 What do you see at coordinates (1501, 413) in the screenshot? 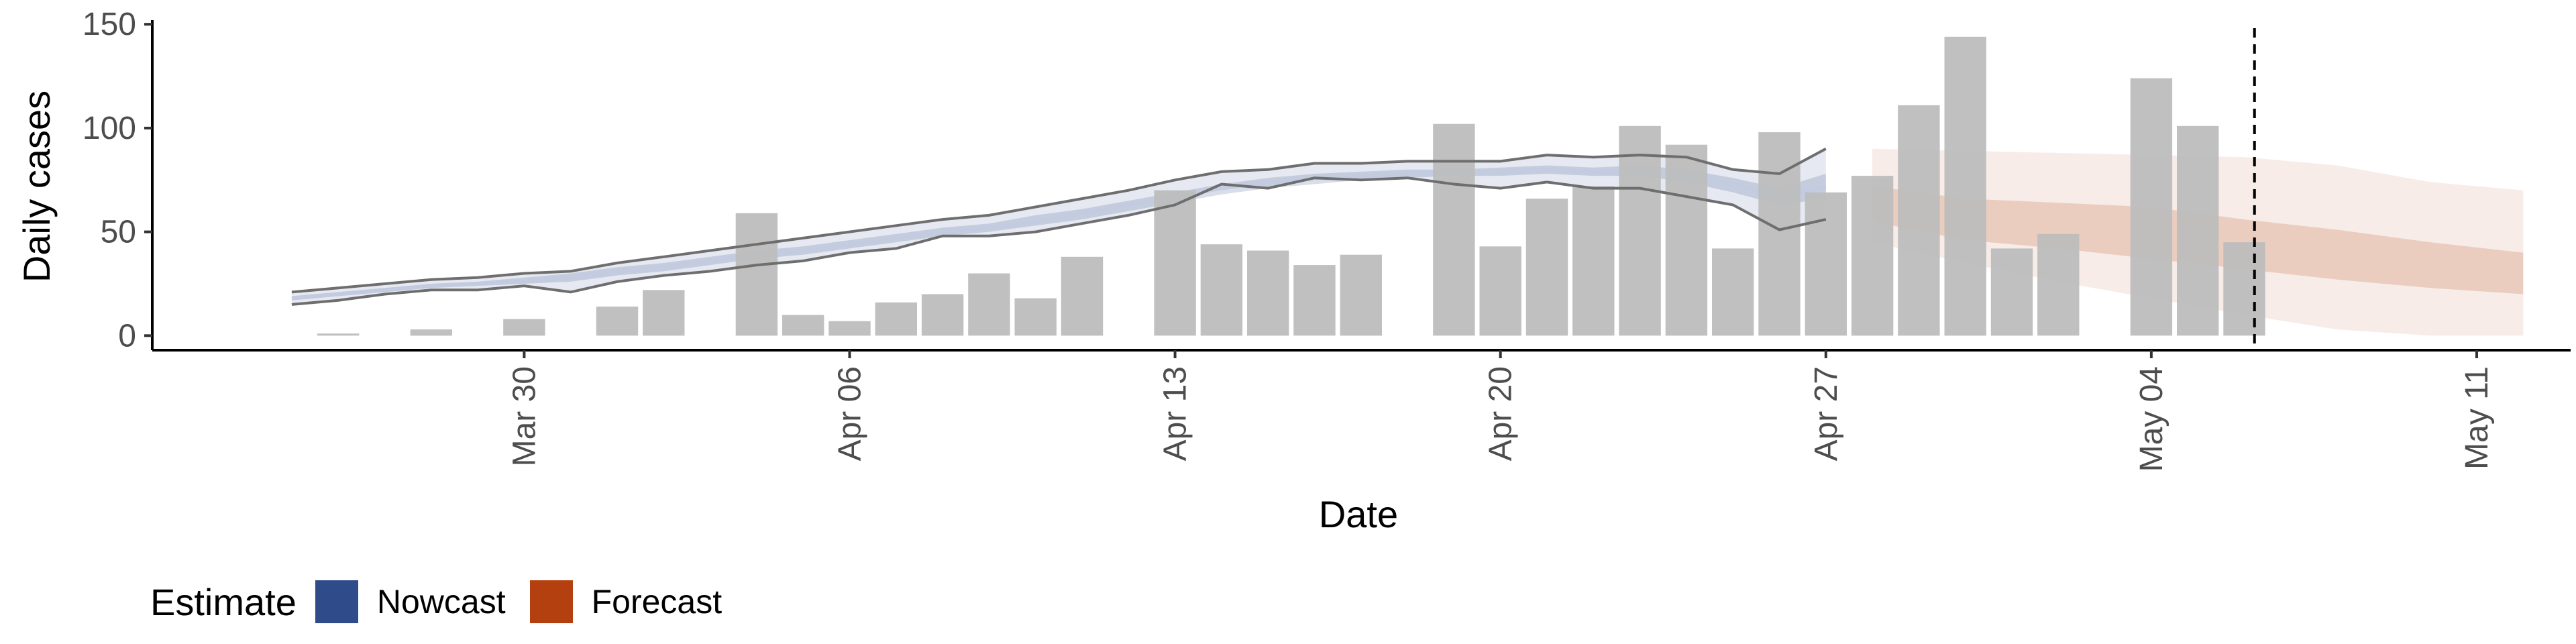
I see `x-tick-label-2020-04-20: Apr 20` at bounding box center [1501, 413].